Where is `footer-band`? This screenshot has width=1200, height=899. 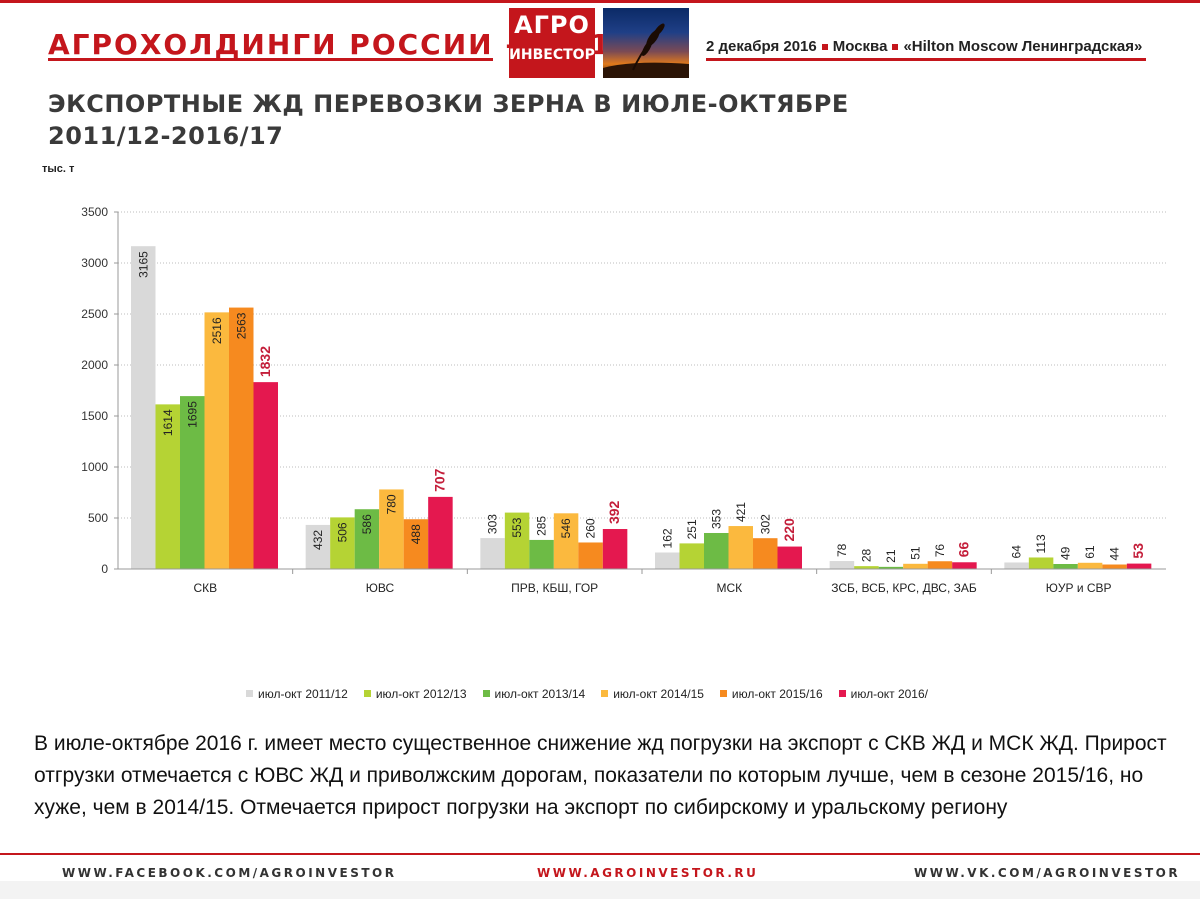 footer-band is located at coordinates (600, 890).